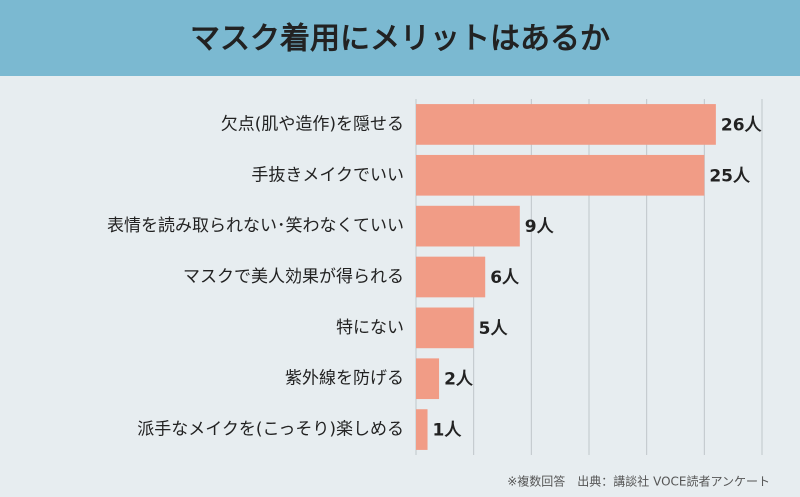 This screenshot has height=497, width=800. I want to click on footnote: ※複数回答 出典：講談社 VOCE読者アンケート, so click(638, 481).